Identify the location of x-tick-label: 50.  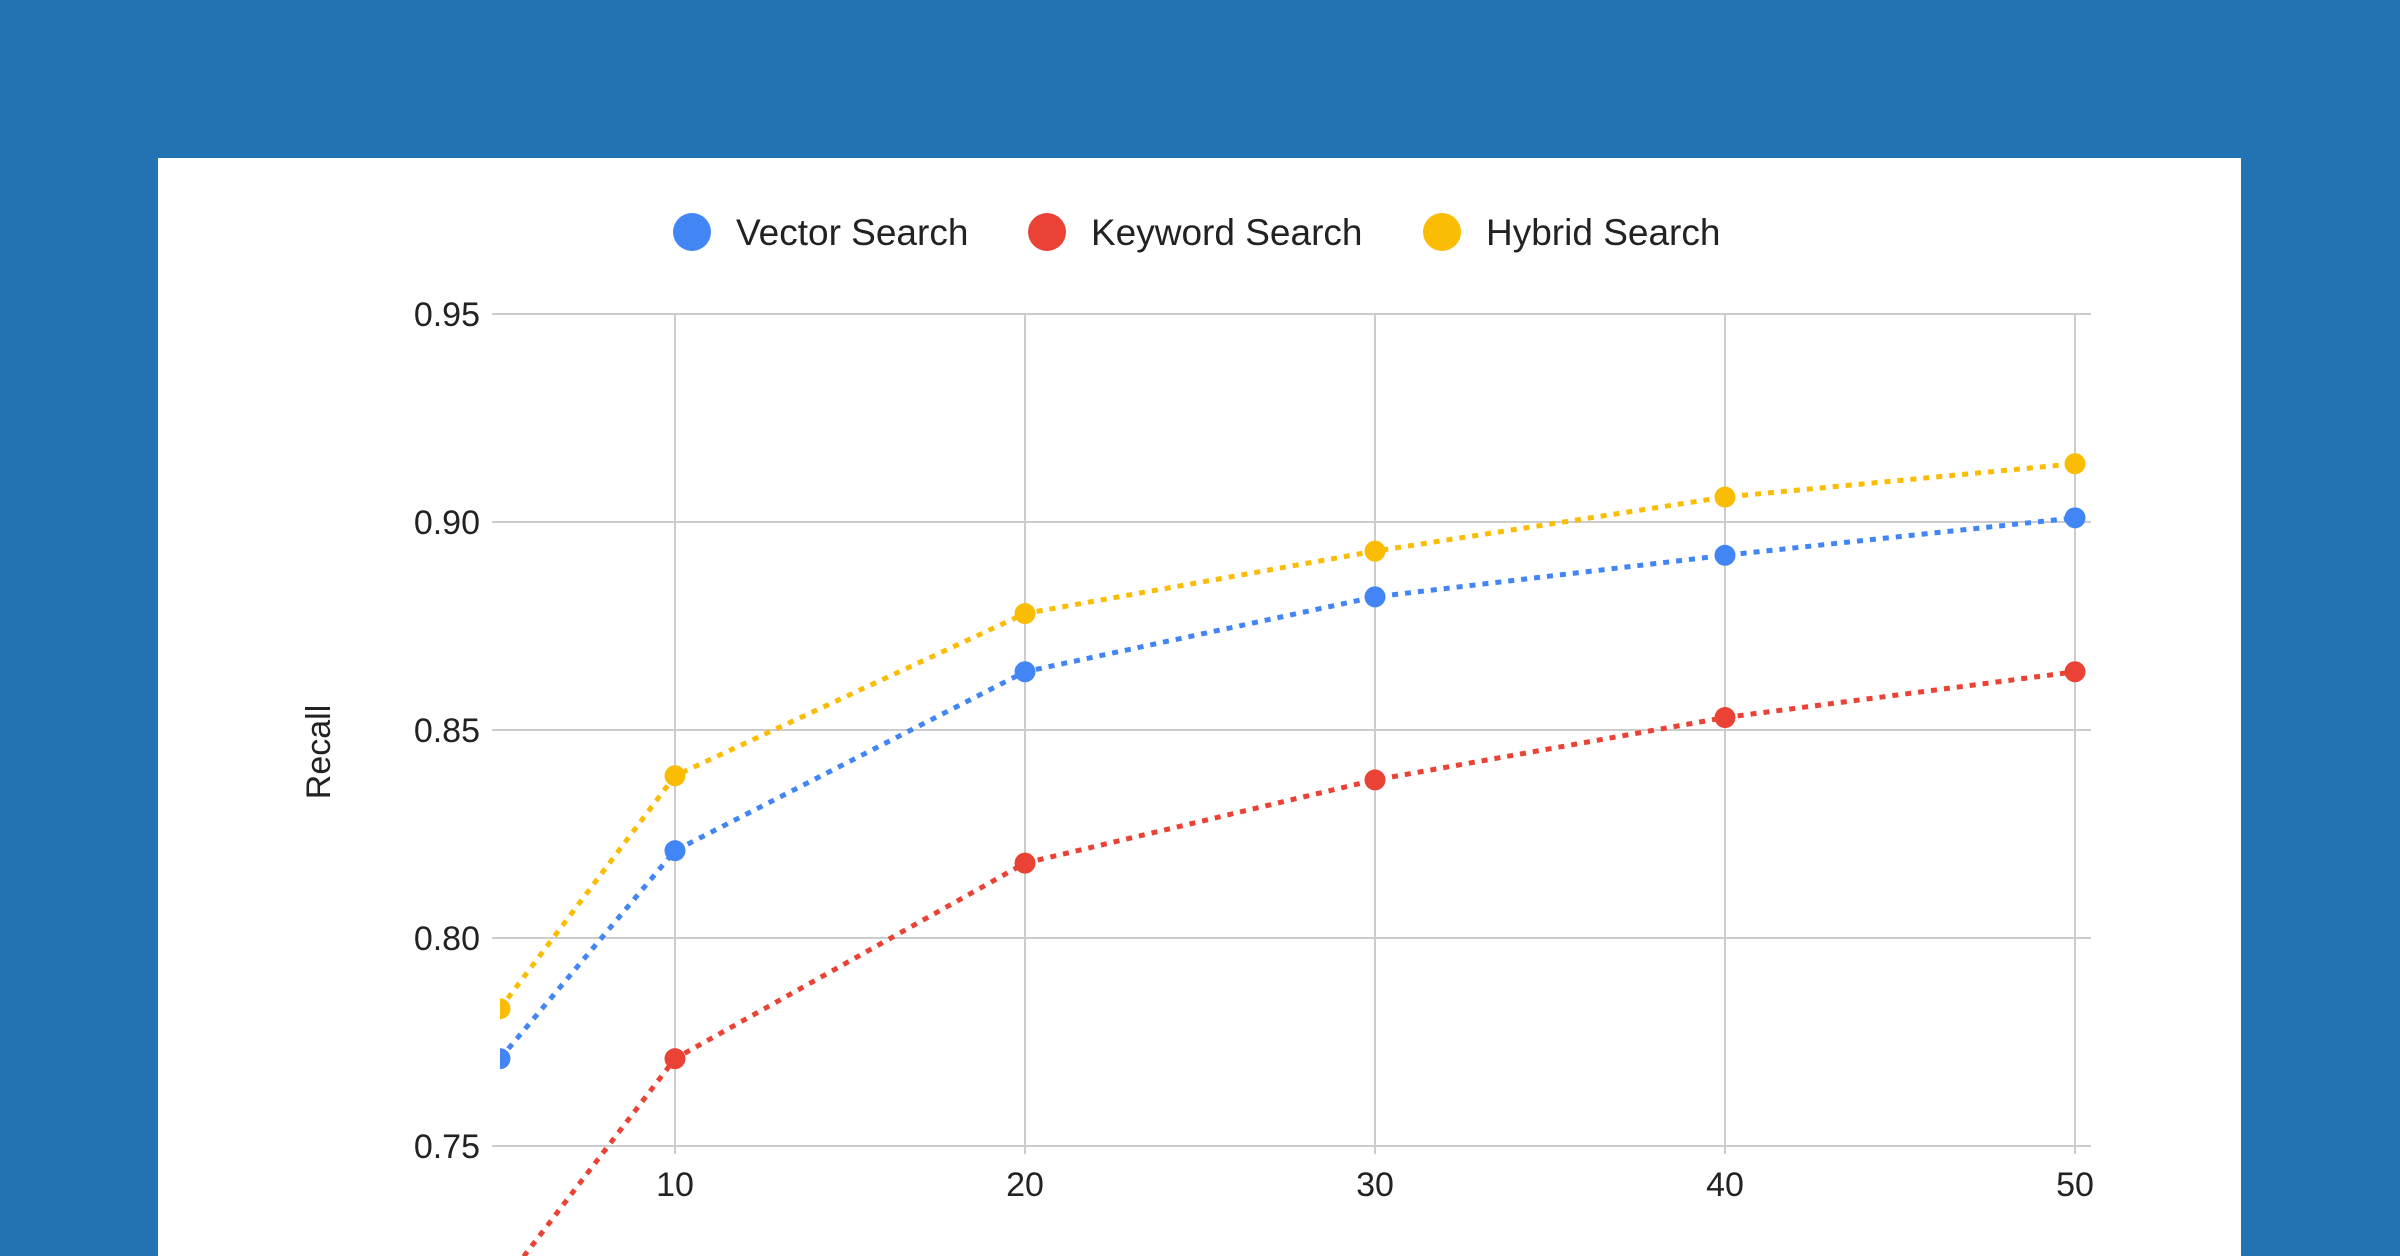
(2075, 1185).